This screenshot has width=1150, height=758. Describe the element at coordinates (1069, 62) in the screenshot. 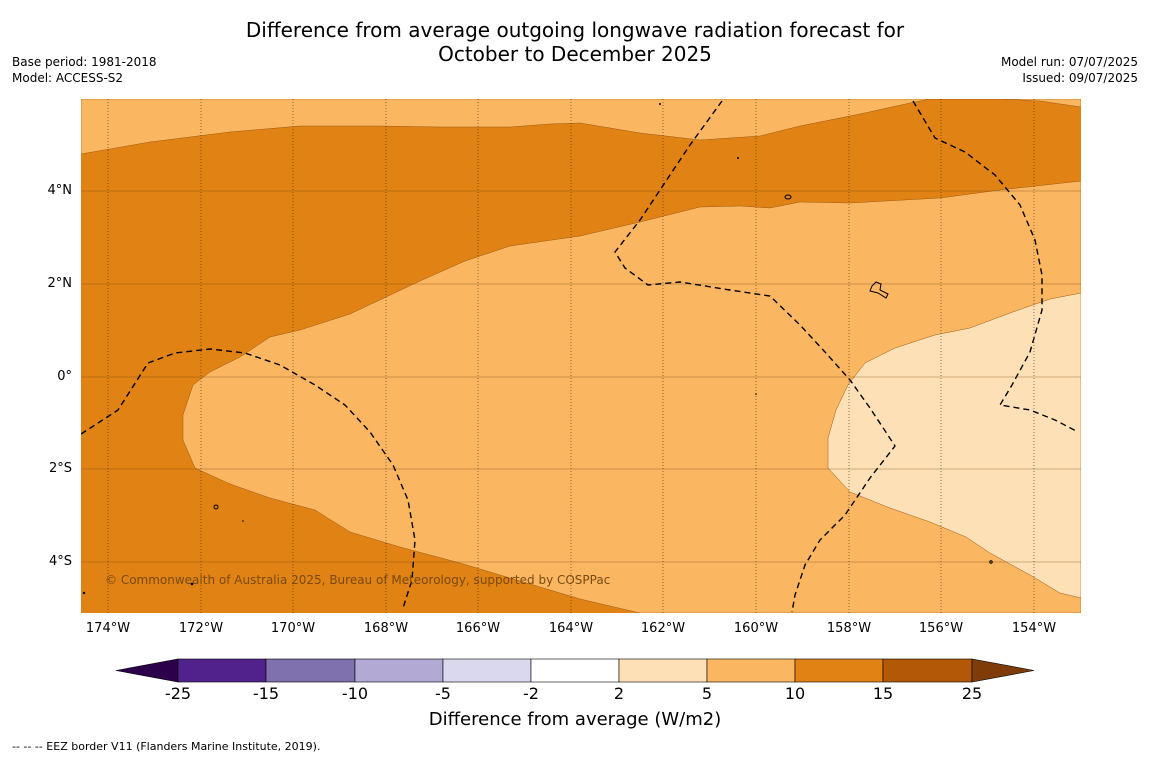

I see `model-run-text: Model run: 07/07/2025` at that location.